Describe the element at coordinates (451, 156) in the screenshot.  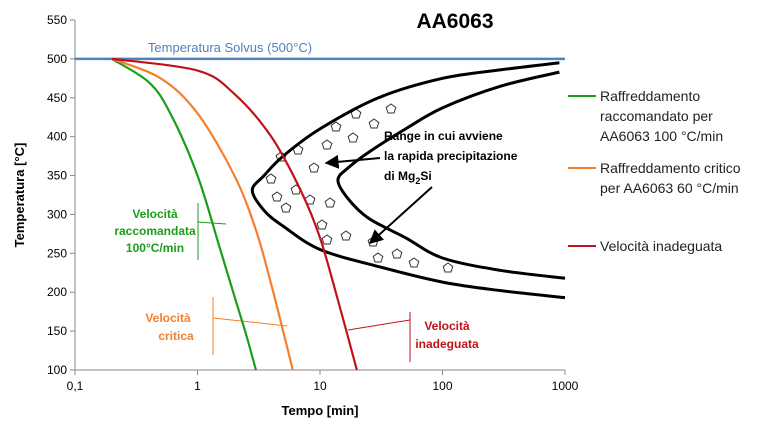
I see `annotation: la rapida precipitazione` at that location.